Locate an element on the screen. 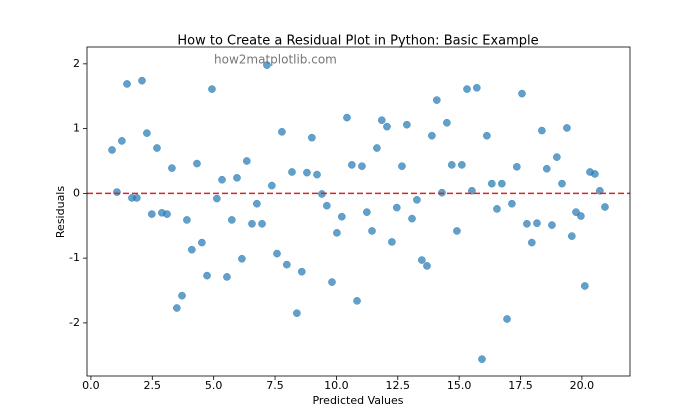 The image size is (700, 420). y-axis-label: Residuals is located at coordinates (60, 212).